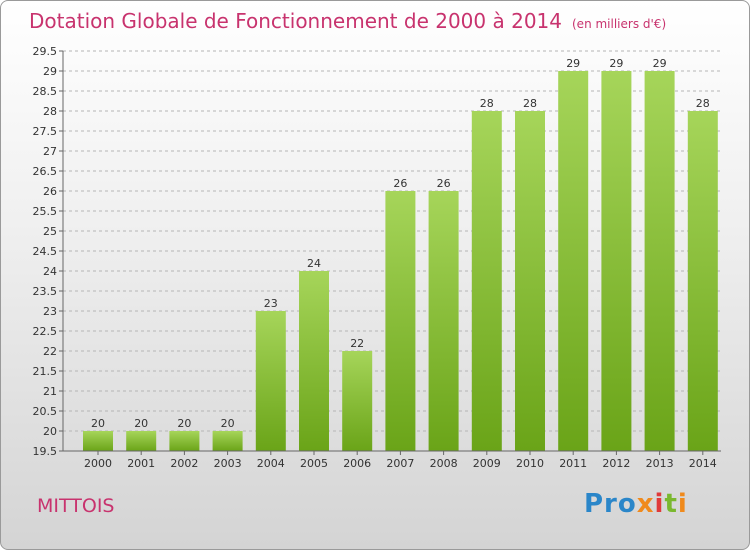  What do you see at coordinates (45, 371) in the screenshot?
I see `y-tick-label: 21.5` at bounding box center [45, 371].